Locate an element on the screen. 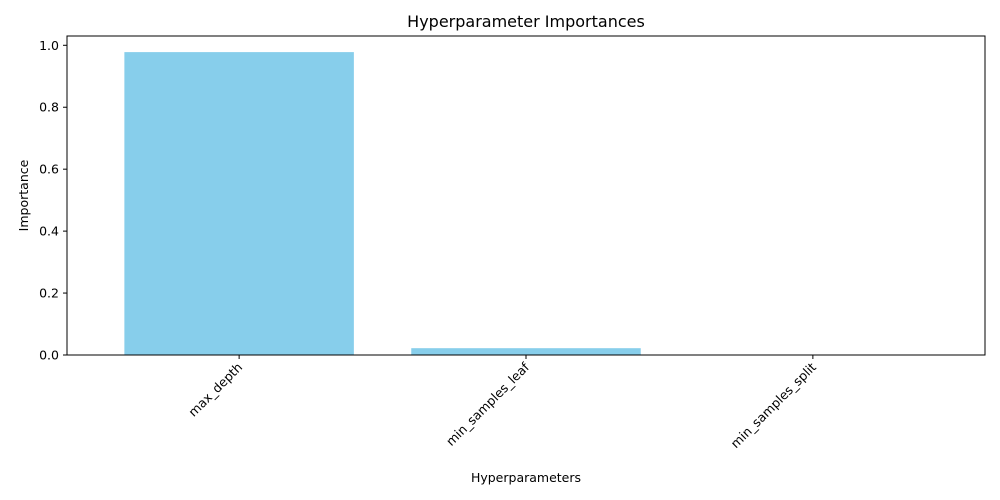 This screenshot has width=1000, height=500. bar-max_depth is located at coordinates (239, 203).